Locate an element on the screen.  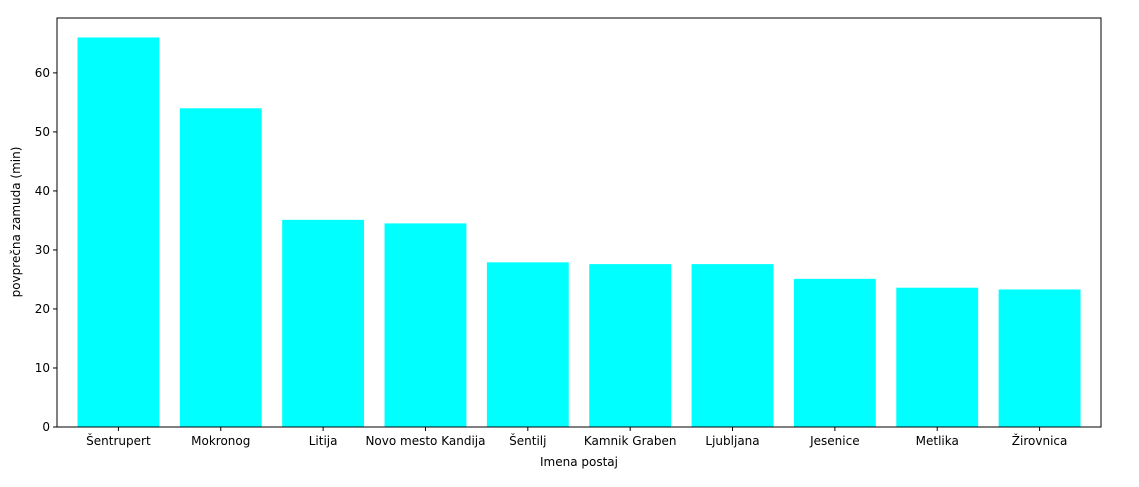
y-tick-label: 40 is located at coordinates (42, 191).